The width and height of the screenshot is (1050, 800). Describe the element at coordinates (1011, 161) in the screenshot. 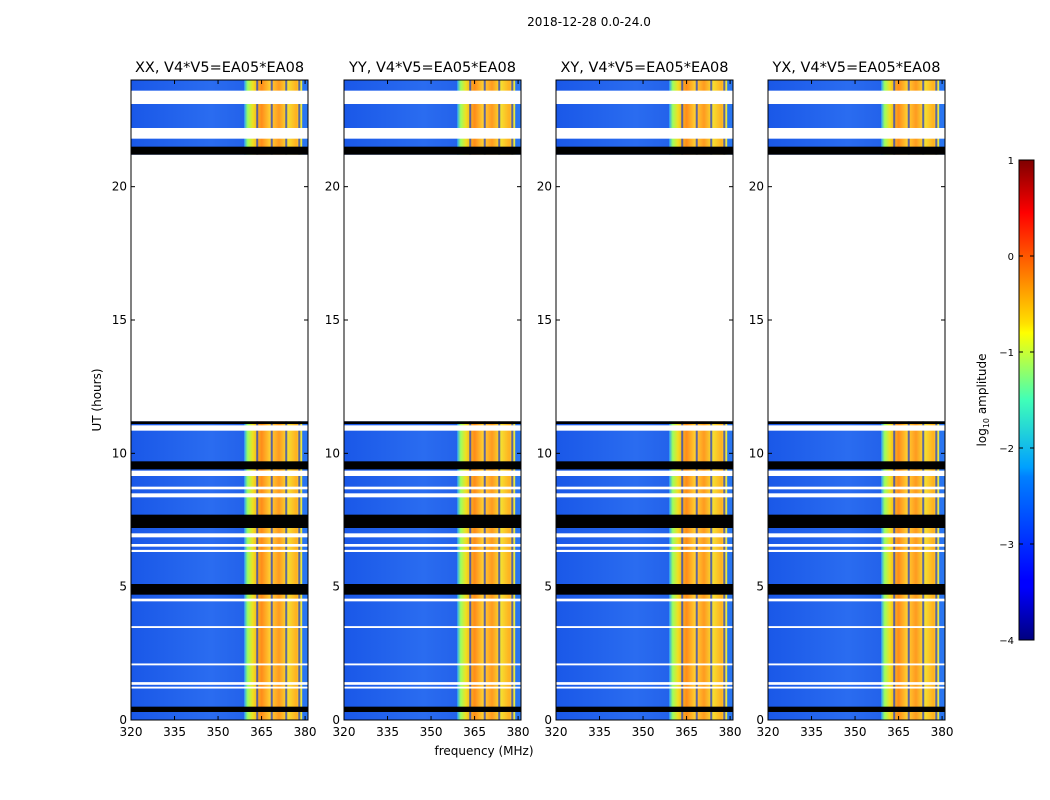

I see `colorbar-tick-label: 1` at that location.